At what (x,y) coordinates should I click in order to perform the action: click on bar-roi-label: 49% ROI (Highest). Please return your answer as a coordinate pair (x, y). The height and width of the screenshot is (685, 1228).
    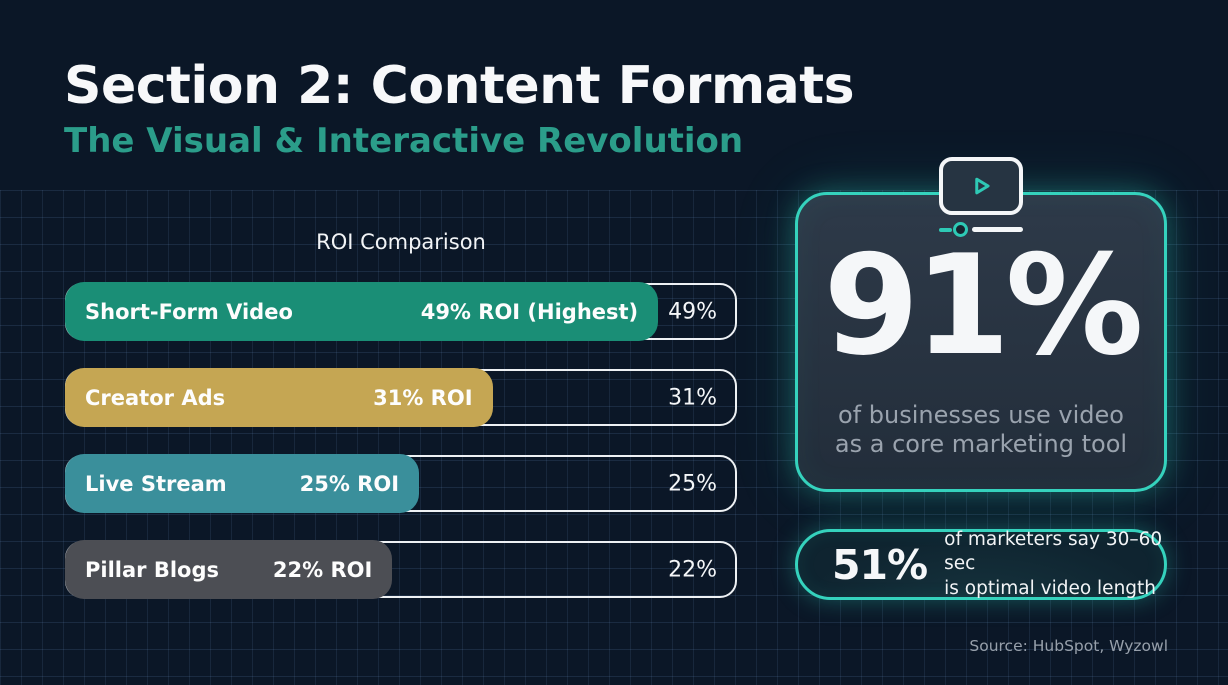
    Looking at the image, I should click on (529, 311).